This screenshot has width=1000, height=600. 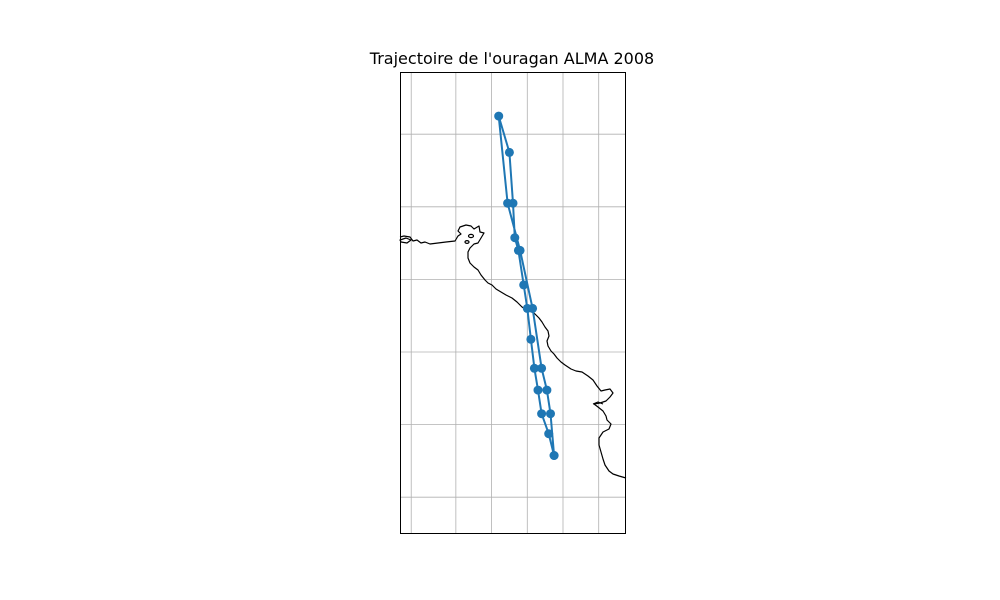 I want to click on coastlines, so click(x=513, y=351).